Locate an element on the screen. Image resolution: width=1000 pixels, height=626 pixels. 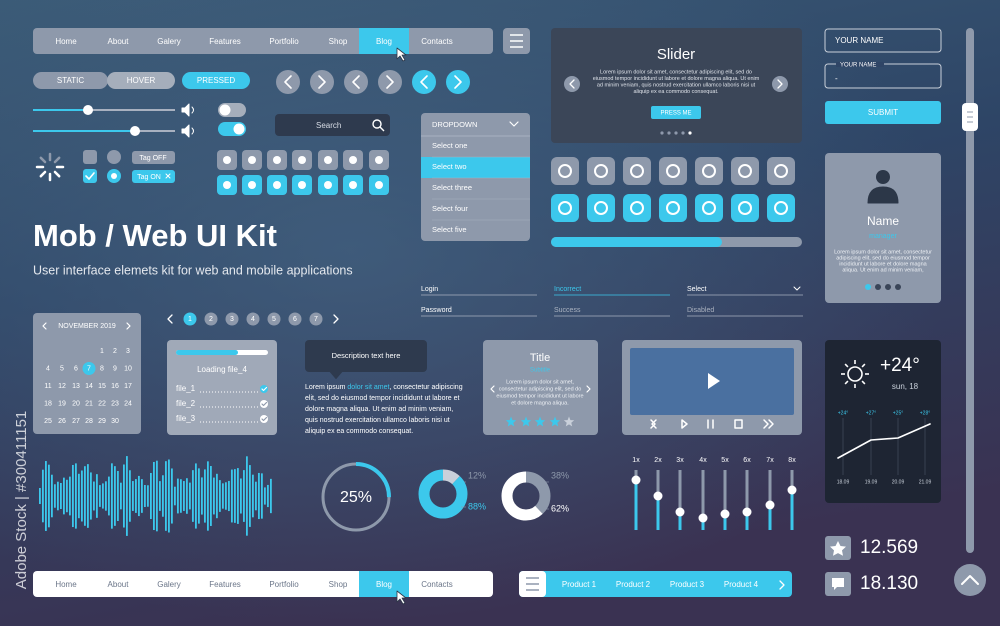
calendar-day: 5 is located at coordinates (62, 368).